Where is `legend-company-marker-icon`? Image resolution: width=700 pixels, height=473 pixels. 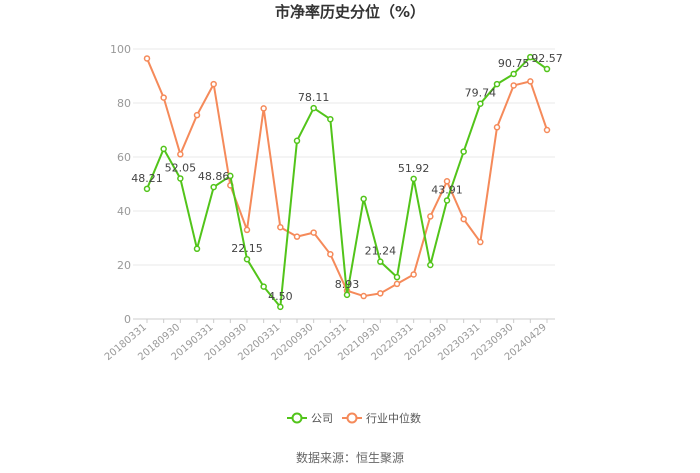 legend-company-marker-icon is located at coordinates (297, 418).